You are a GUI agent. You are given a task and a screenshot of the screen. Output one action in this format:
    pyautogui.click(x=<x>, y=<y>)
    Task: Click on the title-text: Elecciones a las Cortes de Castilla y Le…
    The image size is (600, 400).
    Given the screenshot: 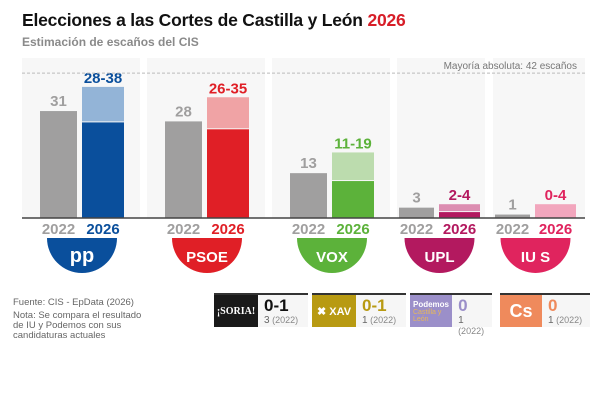 What is the action you would take?
    pyautogui.click(x=192, y=20)
    